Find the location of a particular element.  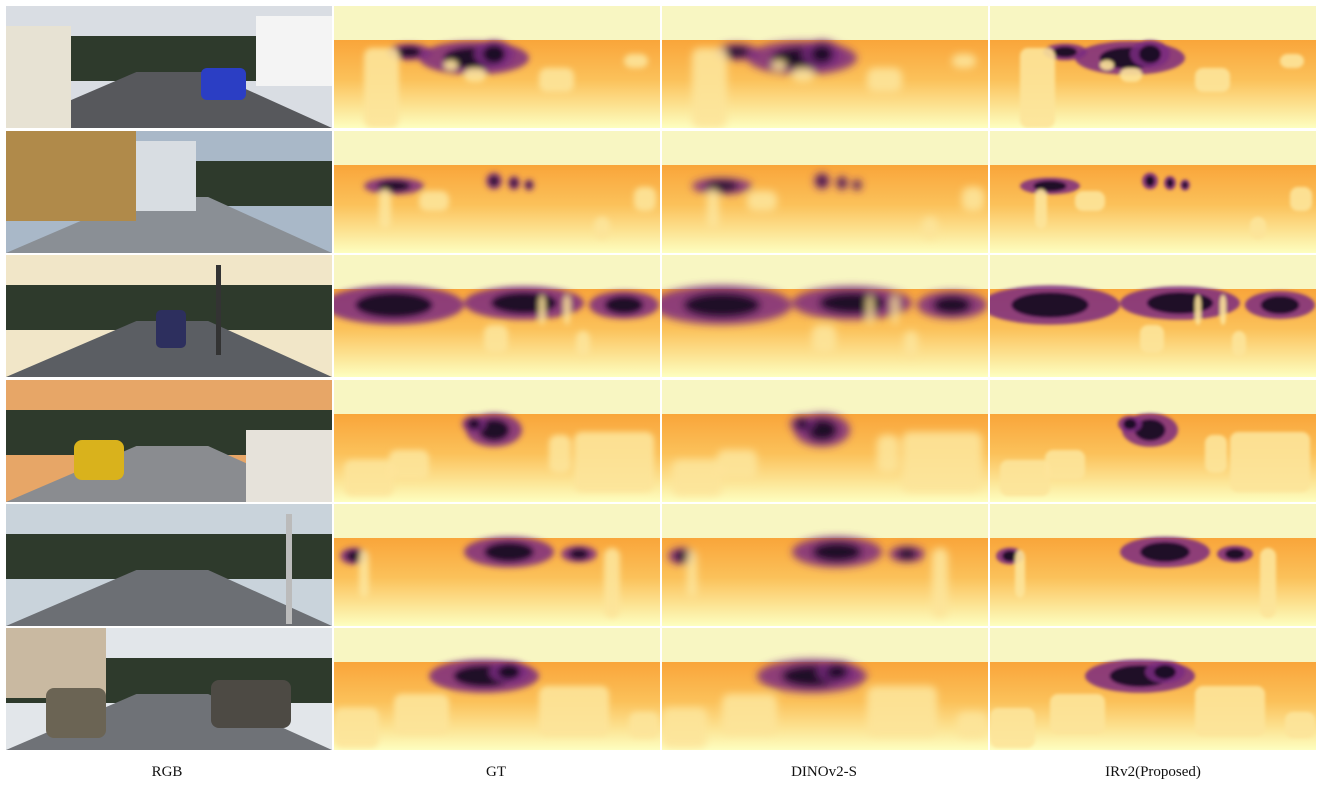

building is located at coordinates (56, 663).